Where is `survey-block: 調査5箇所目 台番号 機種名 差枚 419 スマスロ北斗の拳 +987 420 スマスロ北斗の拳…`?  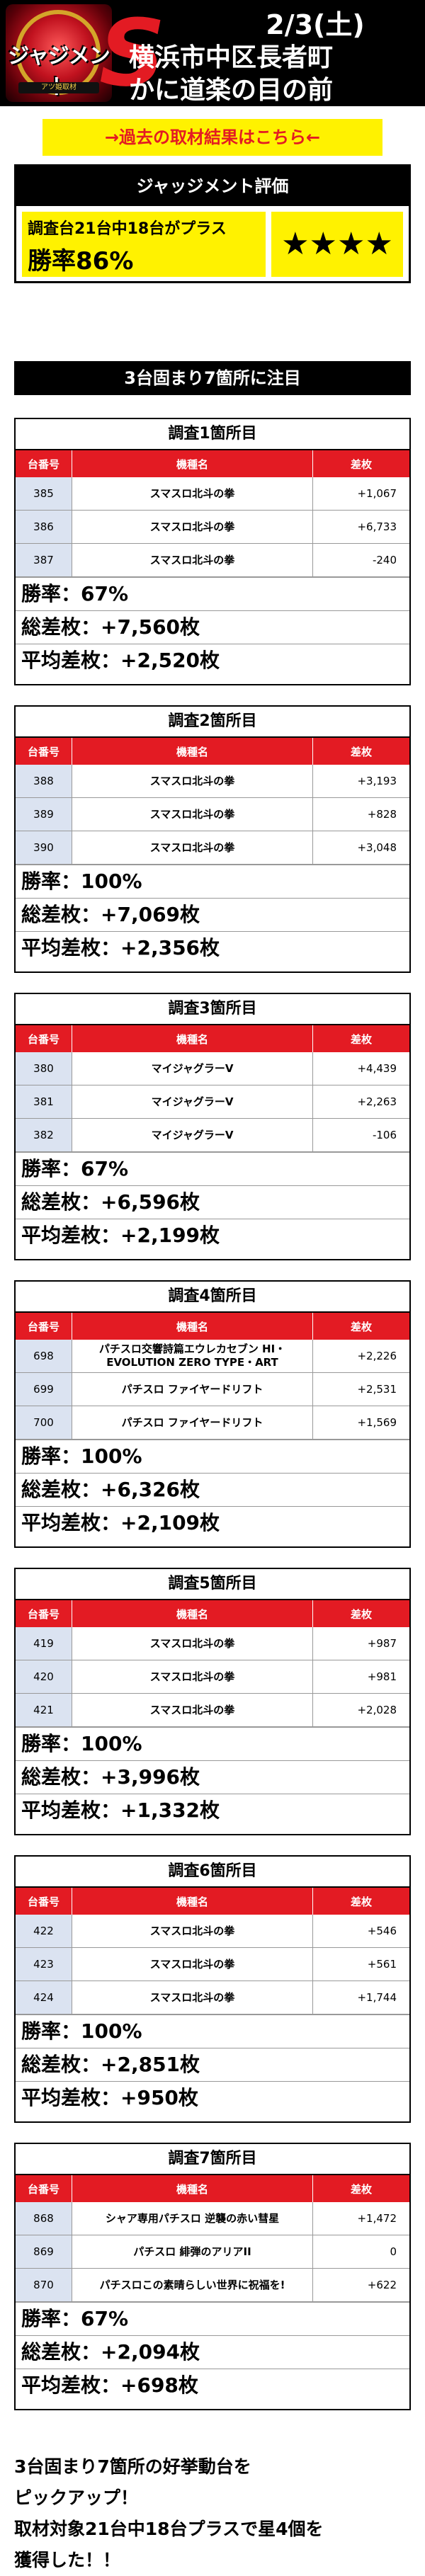
survey-block: 調査5箇所目 台番号 機種名 差枚 419 スマスロ北斗の拳 +987 420 スマスロ北斗の拳… is located at coordinates (212, 1701).